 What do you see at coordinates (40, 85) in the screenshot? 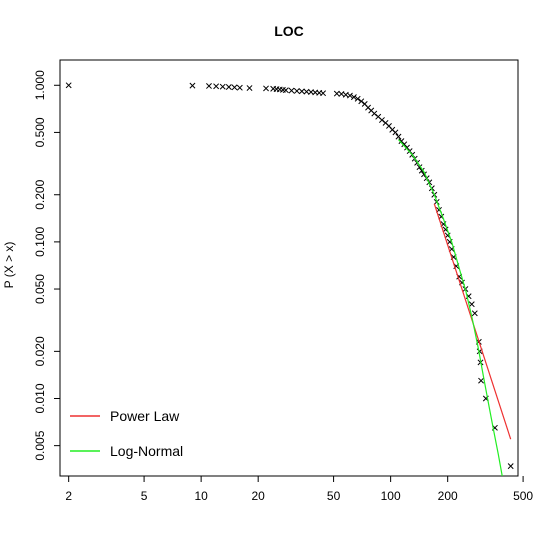
I see `y-tick-label: 1.000` at bounding box center [40, 85].